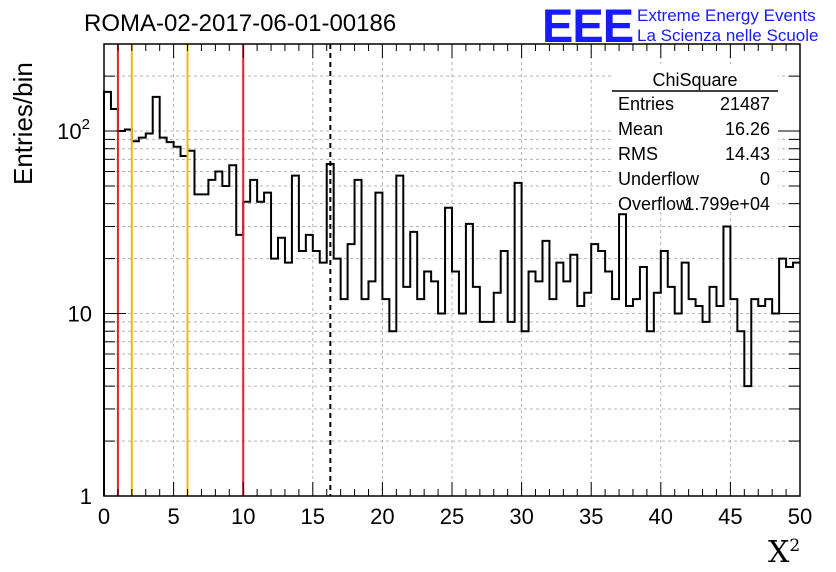  Describe the element at coordinates (695, 137) in the screenshot. I see `stats-box` at that location.